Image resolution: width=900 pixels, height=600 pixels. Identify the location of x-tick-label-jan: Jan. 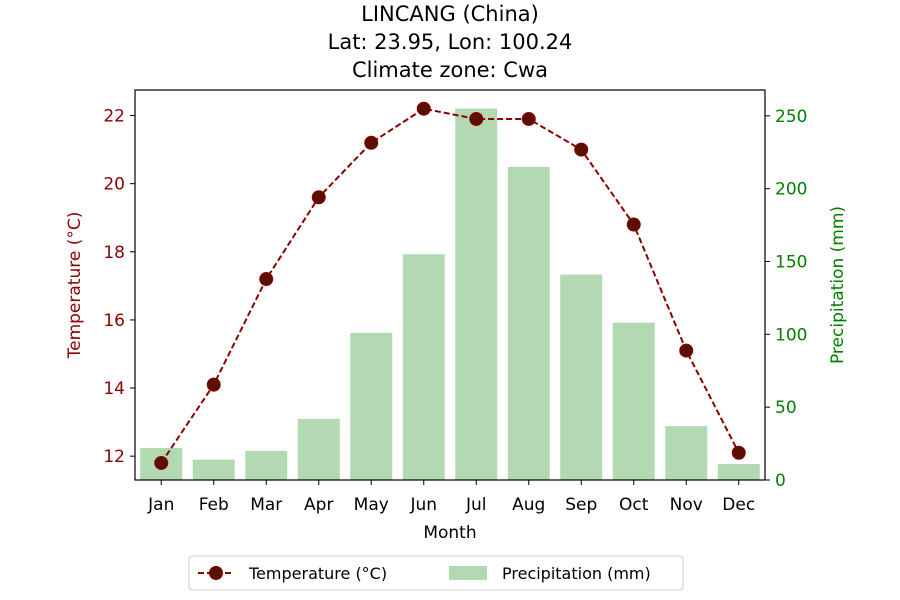
(160, 505).